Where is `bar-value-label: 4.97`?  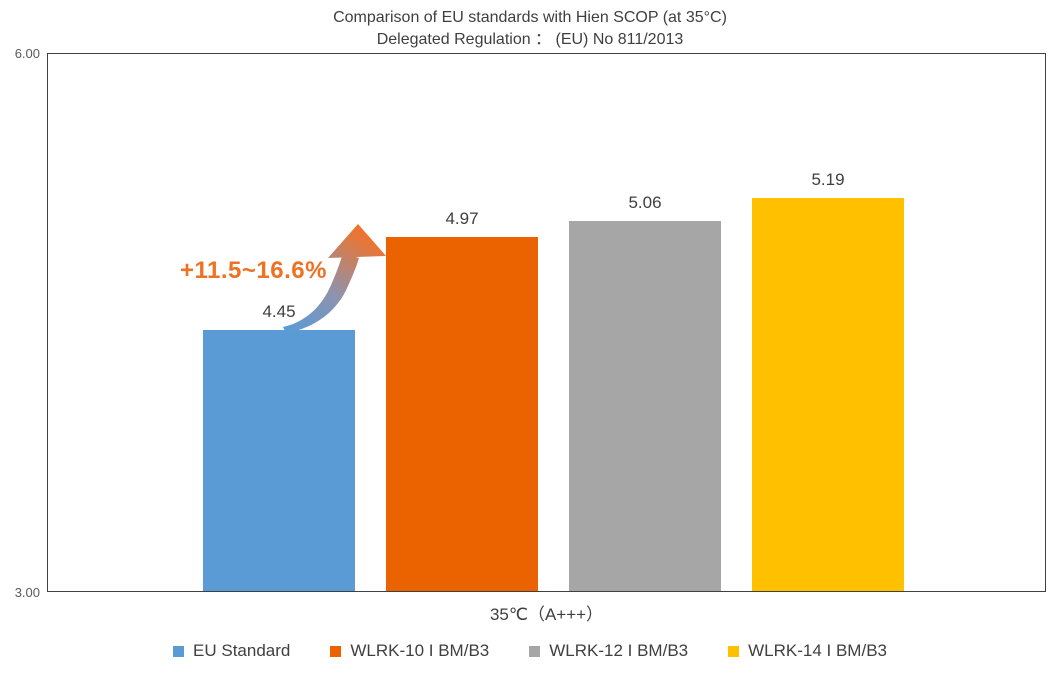 bar-value-label: 4.97 is located at coordinates (462, 218).